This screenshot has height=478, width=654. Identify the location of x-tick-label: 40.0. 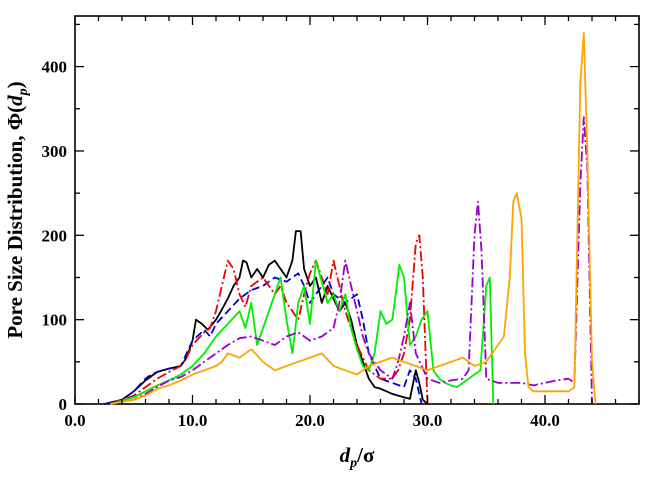
(545, 420).